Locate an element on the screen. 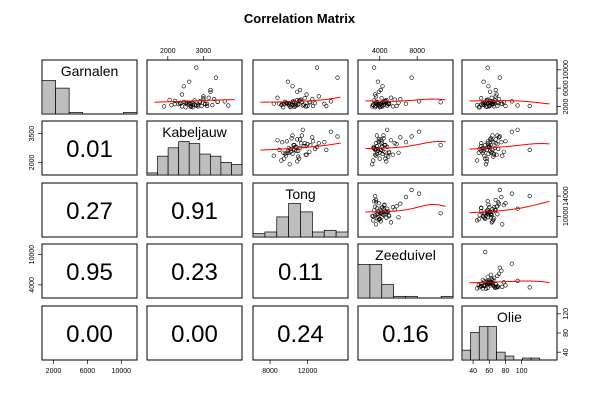 The height and width of the screenshot is (400, 599). panel-frame-olie-garnalen is located at coordinates (89, 333).